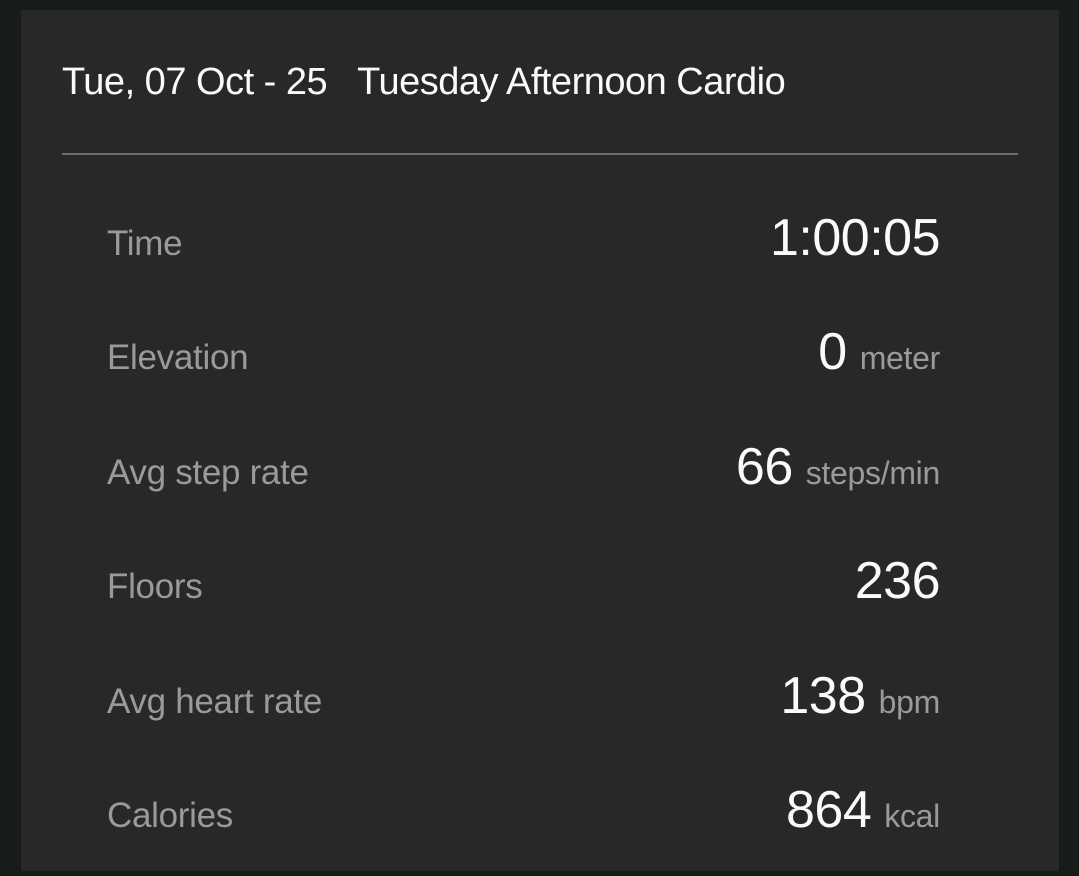 The image size is (1079, 876). I want to click on stat-value-group: 236, so click(897, 581).